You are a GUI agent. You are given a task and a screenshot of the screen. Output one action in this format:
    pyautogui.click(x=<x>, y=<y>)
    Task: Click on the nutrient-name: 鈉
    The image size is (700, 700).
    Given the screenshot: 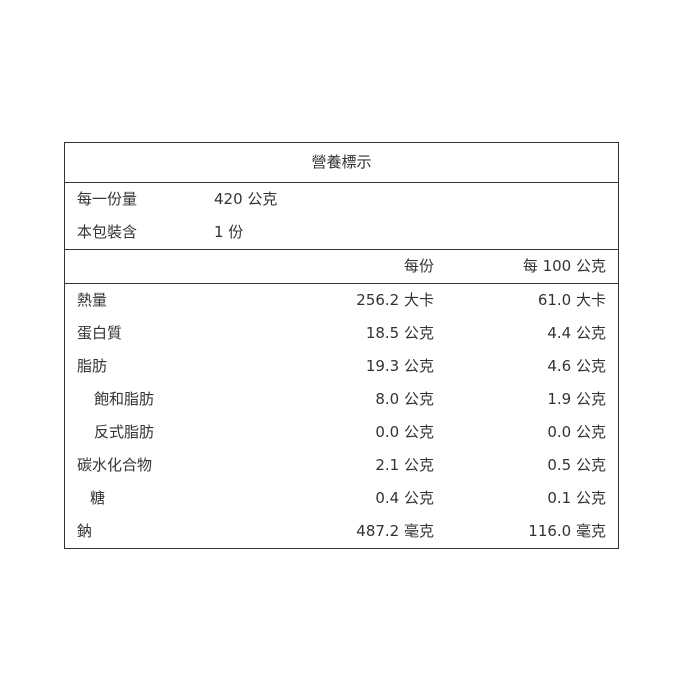 What is the action you would take?
    pyautogui.click(x=85, y=531)
    